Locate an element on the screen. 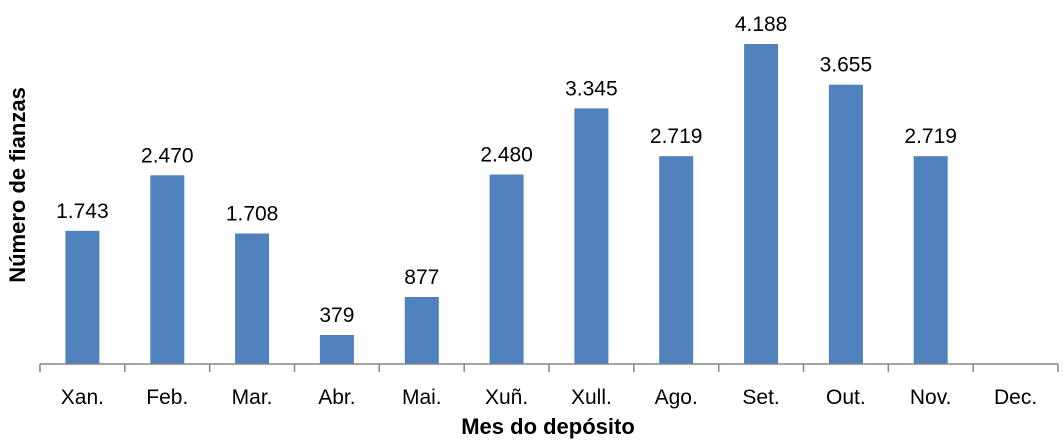 The height and width of the screenshot is (448, 1064). value-label-6: 3.345 is located at coordinates (591, 88).